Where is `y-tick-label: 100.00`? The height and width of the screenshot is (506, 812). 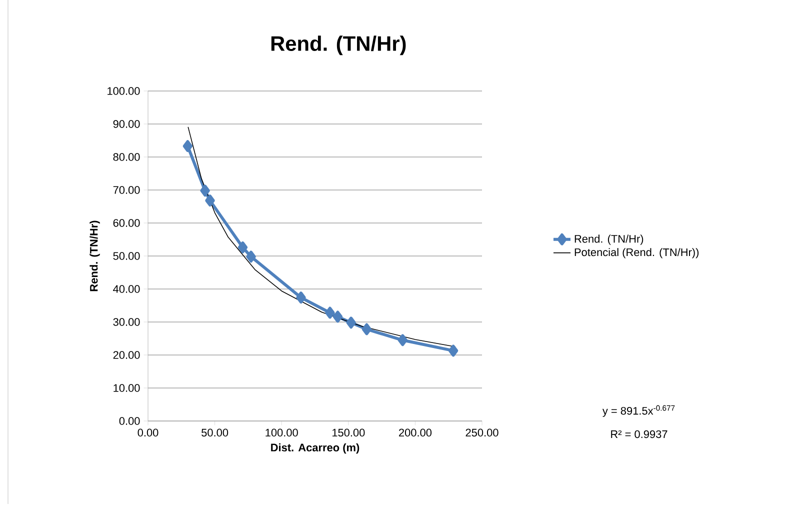
y-tick-label: 100.00 is located at coordinates (124, 91).